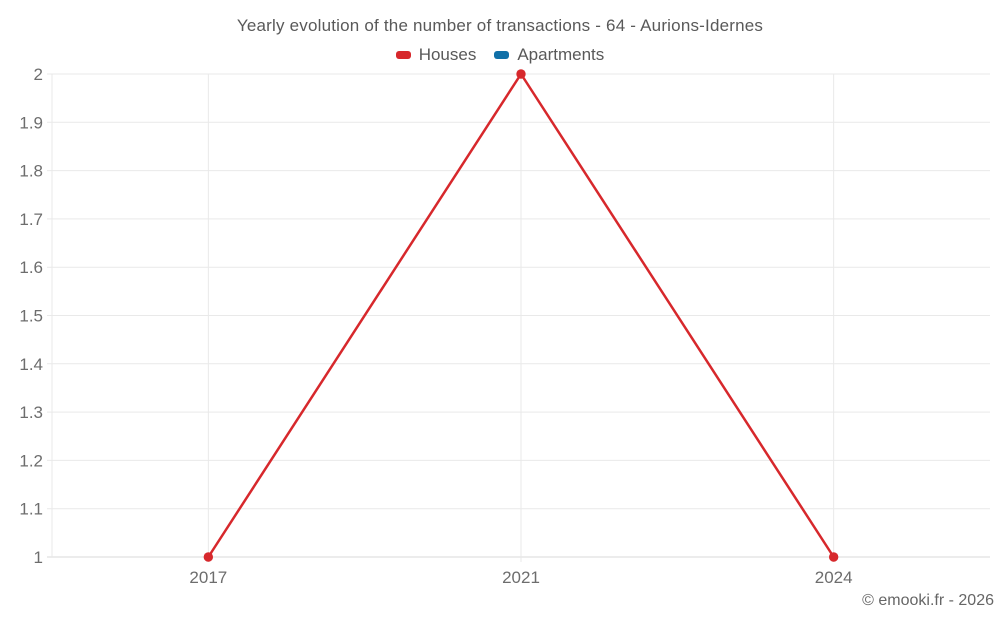 The image size is (1000, 625). What do you see at coordinates (31, 267) in the screenshot?
I see `y-tick-label: 1.6` at bounding box center [31, 267].